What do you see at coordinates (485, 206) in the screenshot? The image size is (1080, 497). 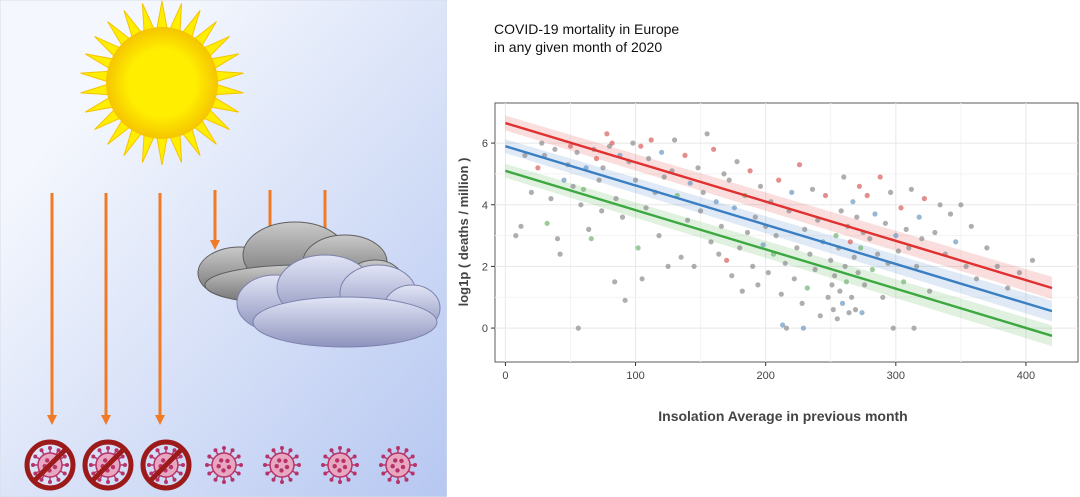 I see `y-tick-label: 4` at bounding box center [485, 206].